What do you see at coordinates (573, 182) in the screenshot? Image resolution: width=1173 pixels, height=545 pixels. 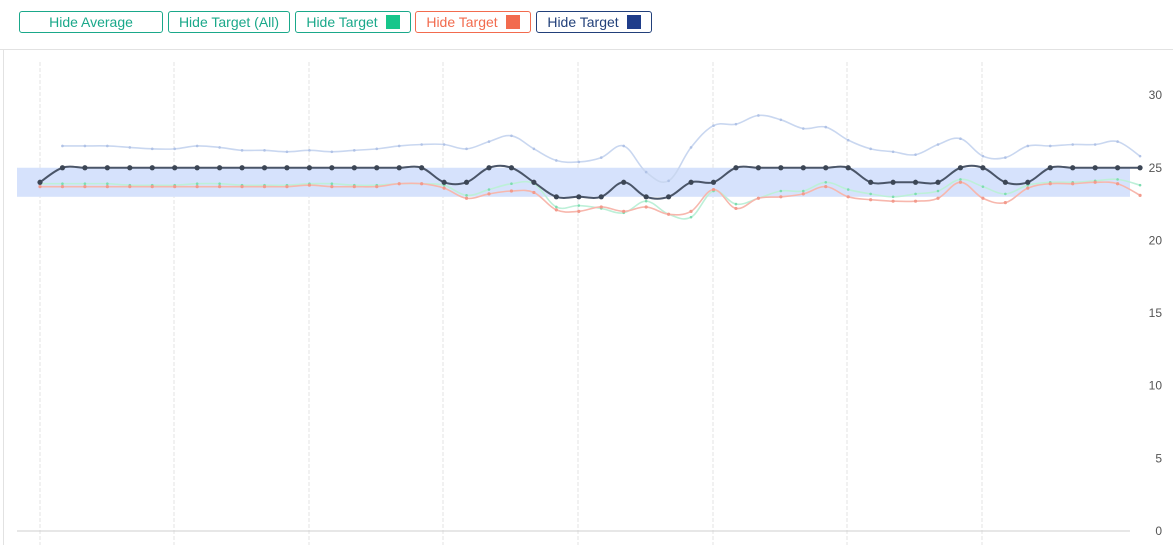 I see `target-band` at bounding box center [573, 182].